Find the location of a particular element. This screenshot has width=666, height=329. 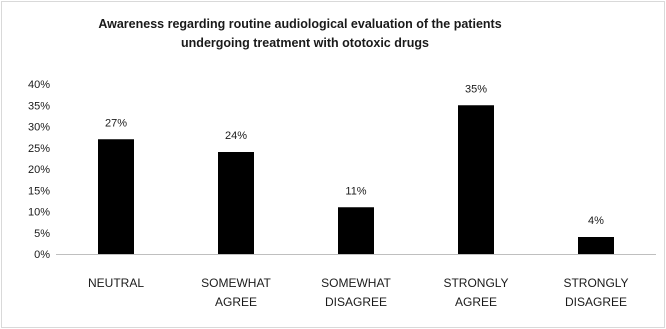

y-tick-label: 15% is located at coordinates (39, 191).